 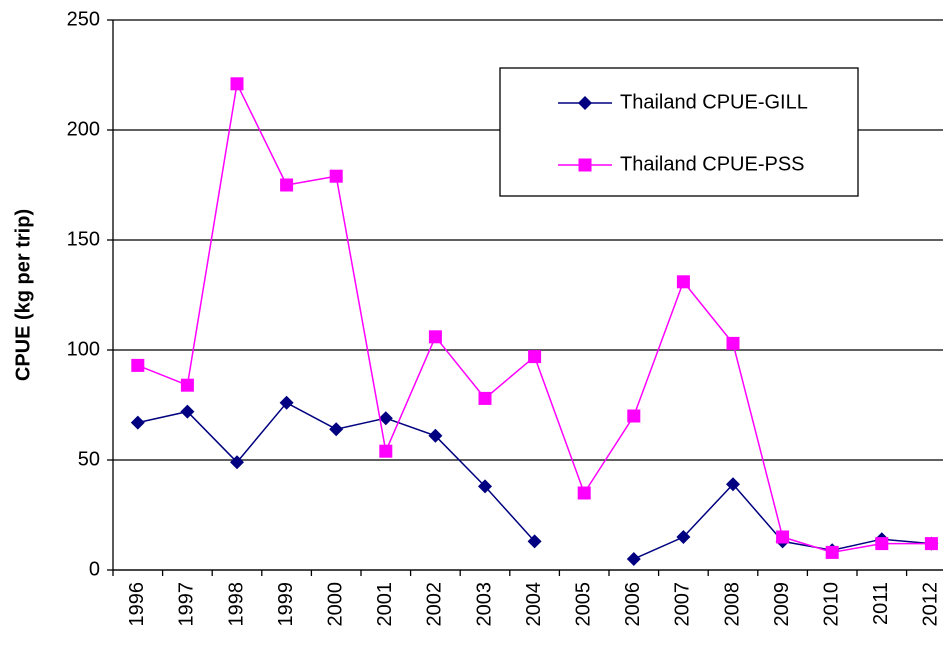 I want to click on y-tick-label: 50, so click(x=89, y=459).